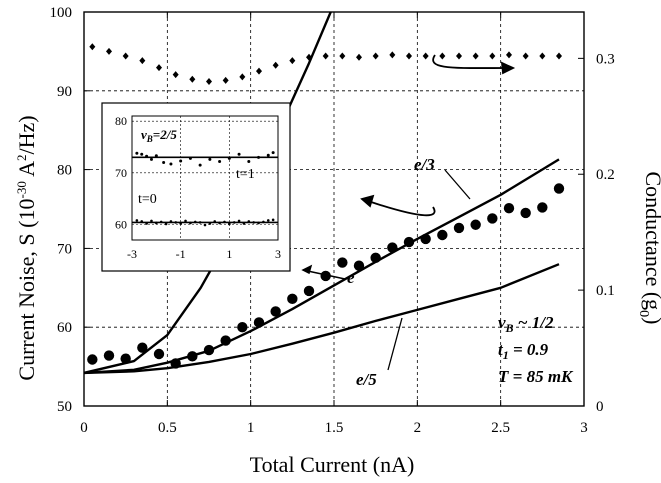 Image resolution: width=661 pixels, height=483 pixels. Describe the element at coordinates (648, 248) in the screenshot. I see `y-axis-right-title: Conductance (g0)` at that location.